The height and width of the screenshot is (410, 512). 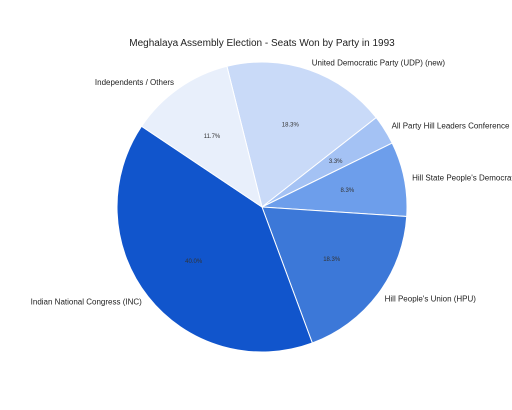 I want to click on slice-pct-label-1: 3.3%, so click(x=336, y=162).